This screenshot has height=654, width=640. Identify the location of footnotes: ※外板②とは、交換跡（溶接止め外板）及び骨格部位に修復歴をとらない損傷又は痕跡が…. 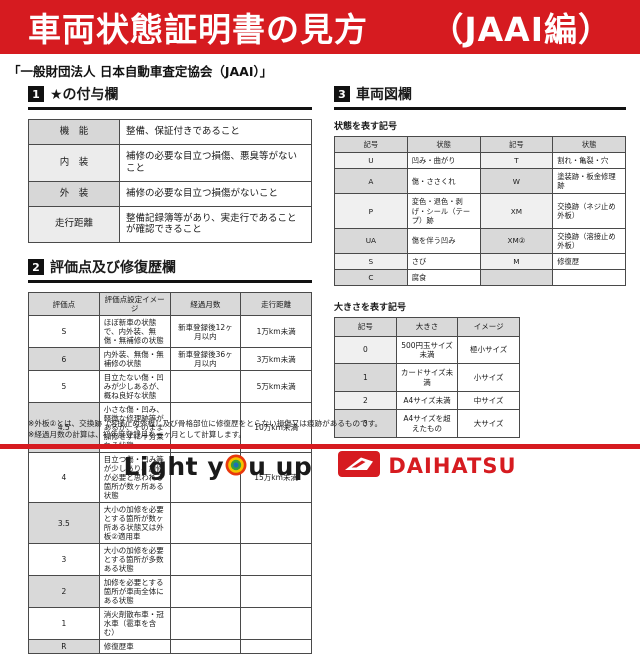
(238, 429).